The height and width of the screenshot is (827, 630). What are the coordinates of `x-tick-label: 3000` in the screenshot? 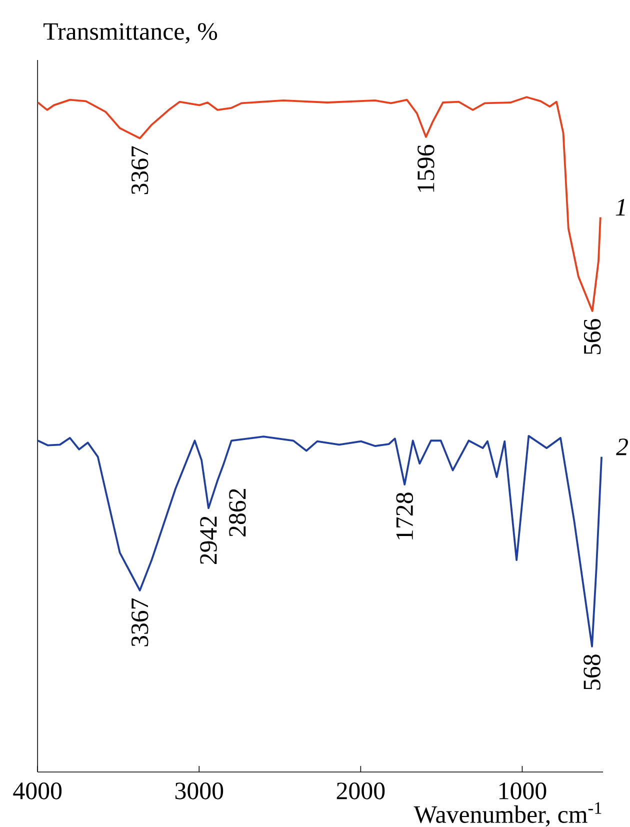 It's located at (199, 791).